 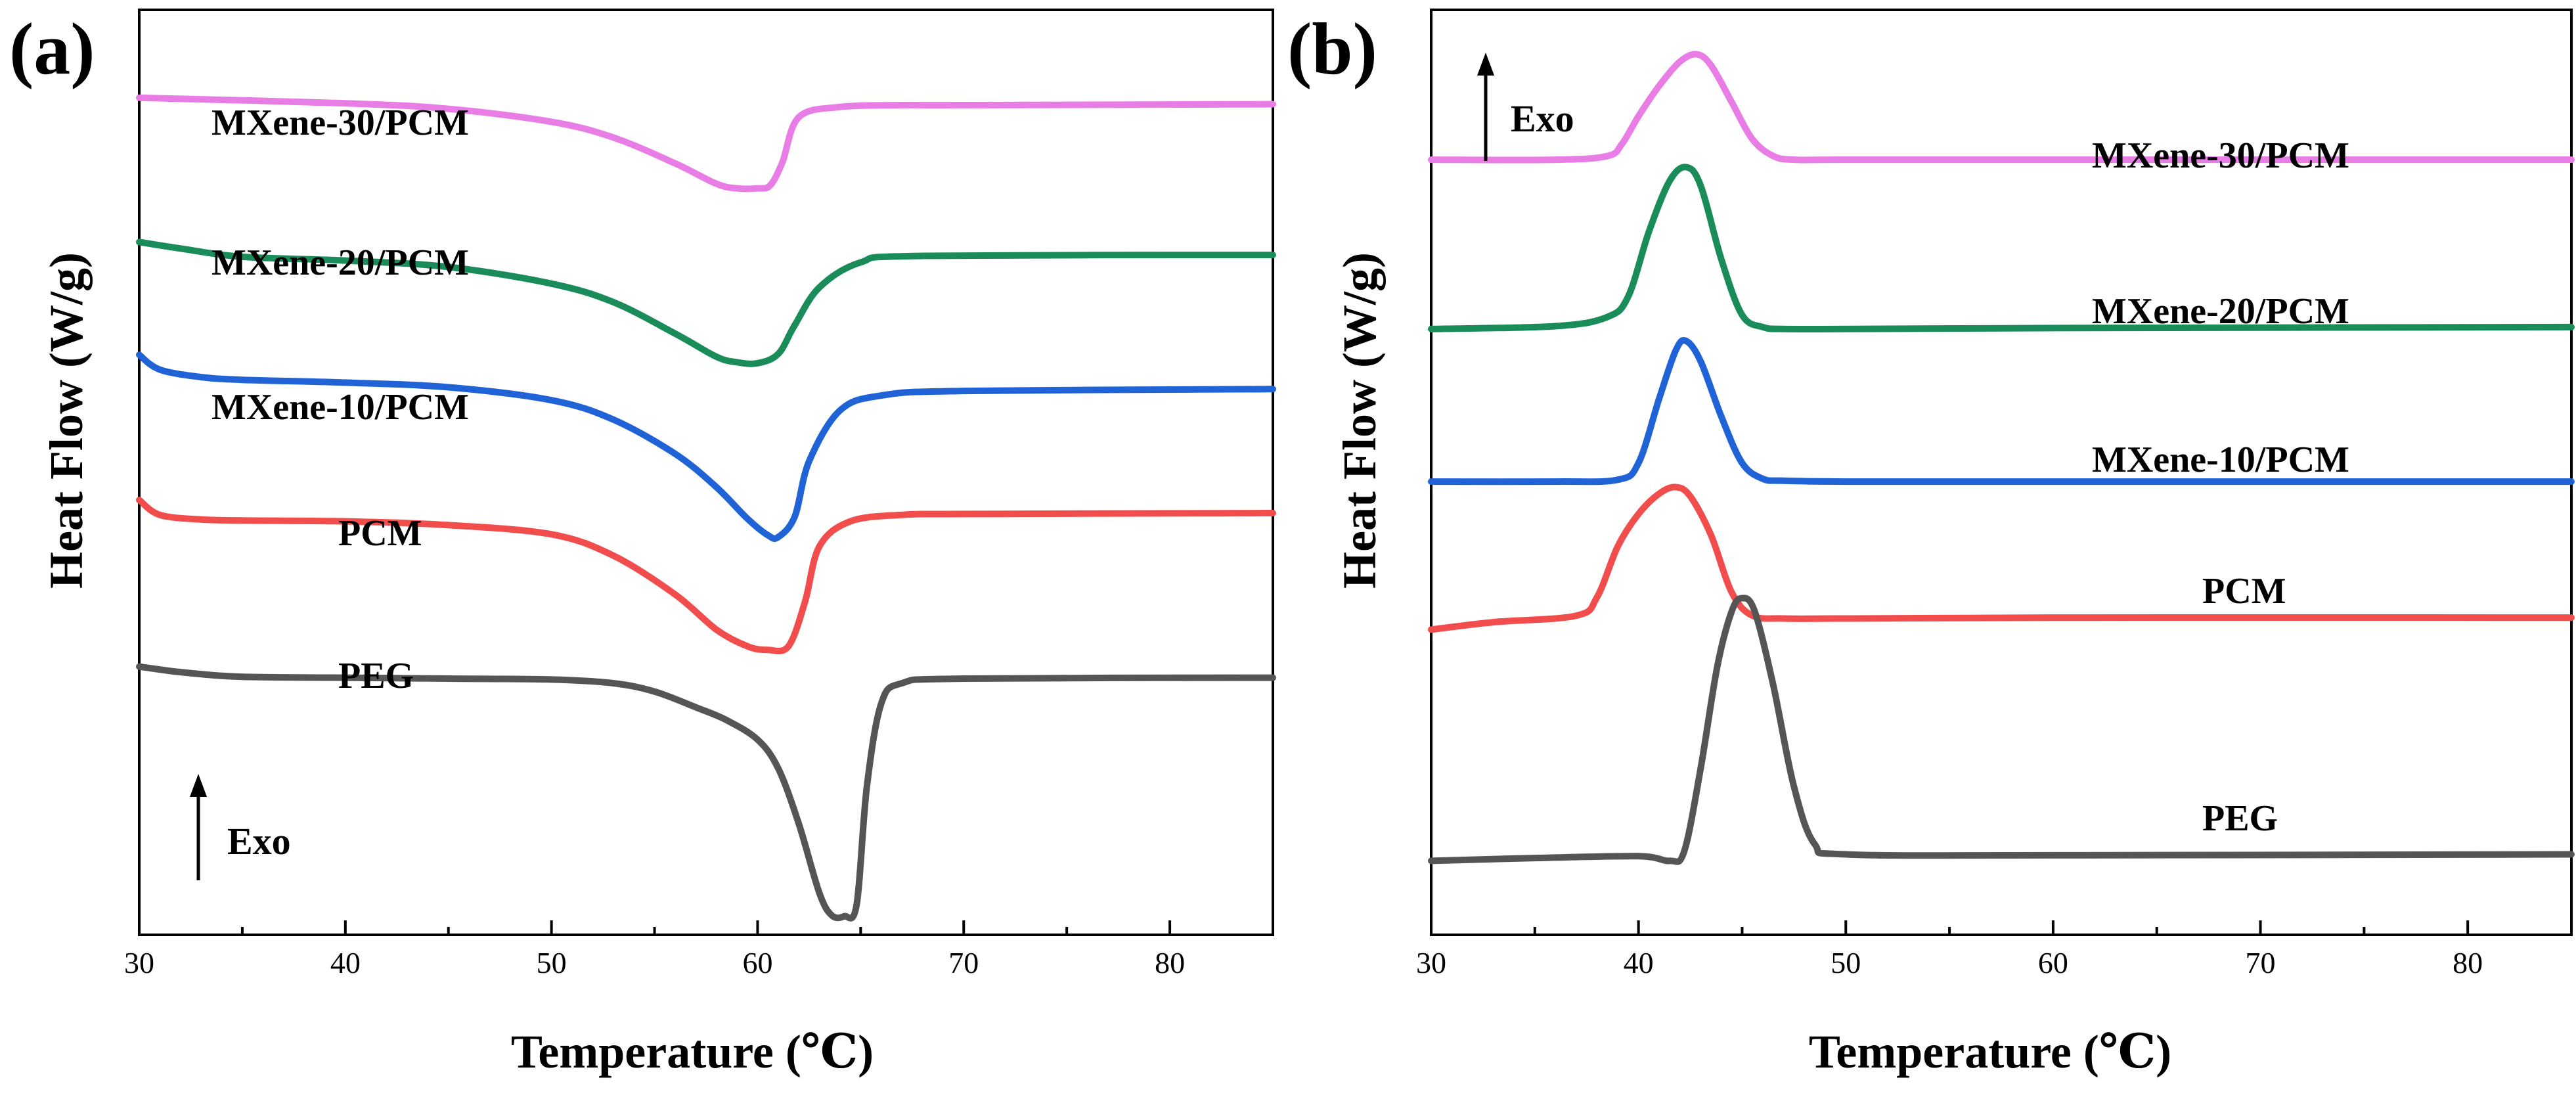 I want to click on panel-a-exo-label: Exo, so click(x=259, y=841).